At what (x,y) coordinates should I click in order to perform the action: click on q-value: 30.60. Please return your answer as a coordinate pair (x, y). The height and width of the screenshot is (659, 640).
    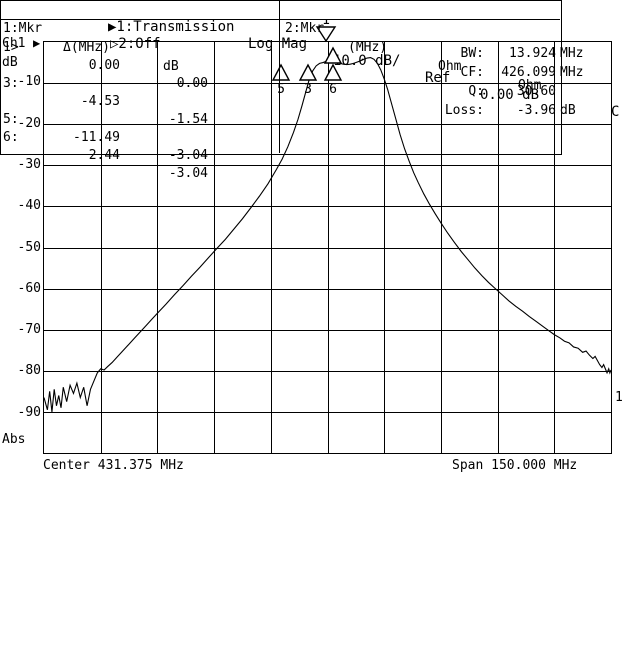
    Looking at the image, I should click on (536, 91).